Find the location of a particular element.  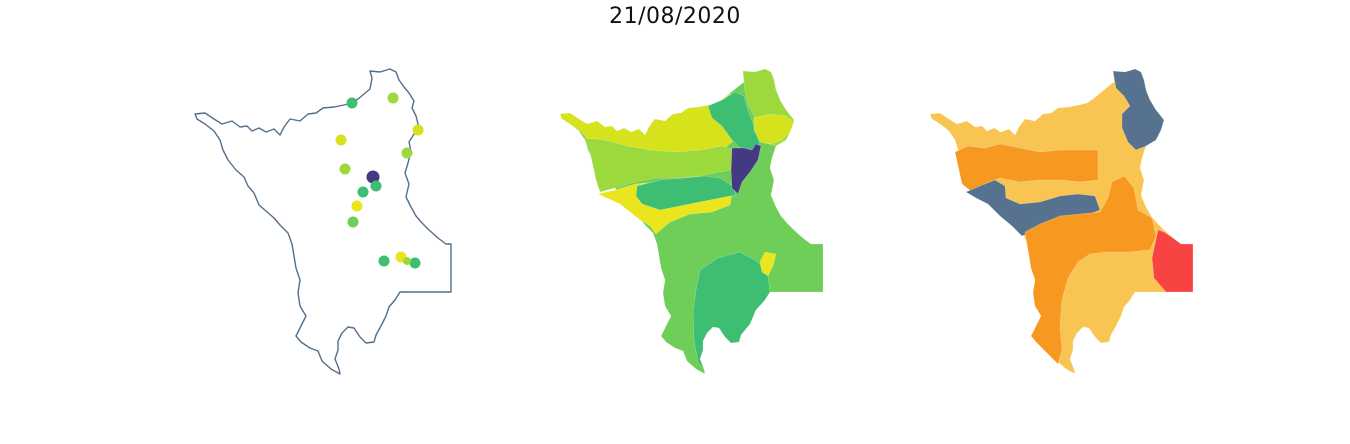

map-panel-choropleth-risk is located at coordinates (1061, 221).